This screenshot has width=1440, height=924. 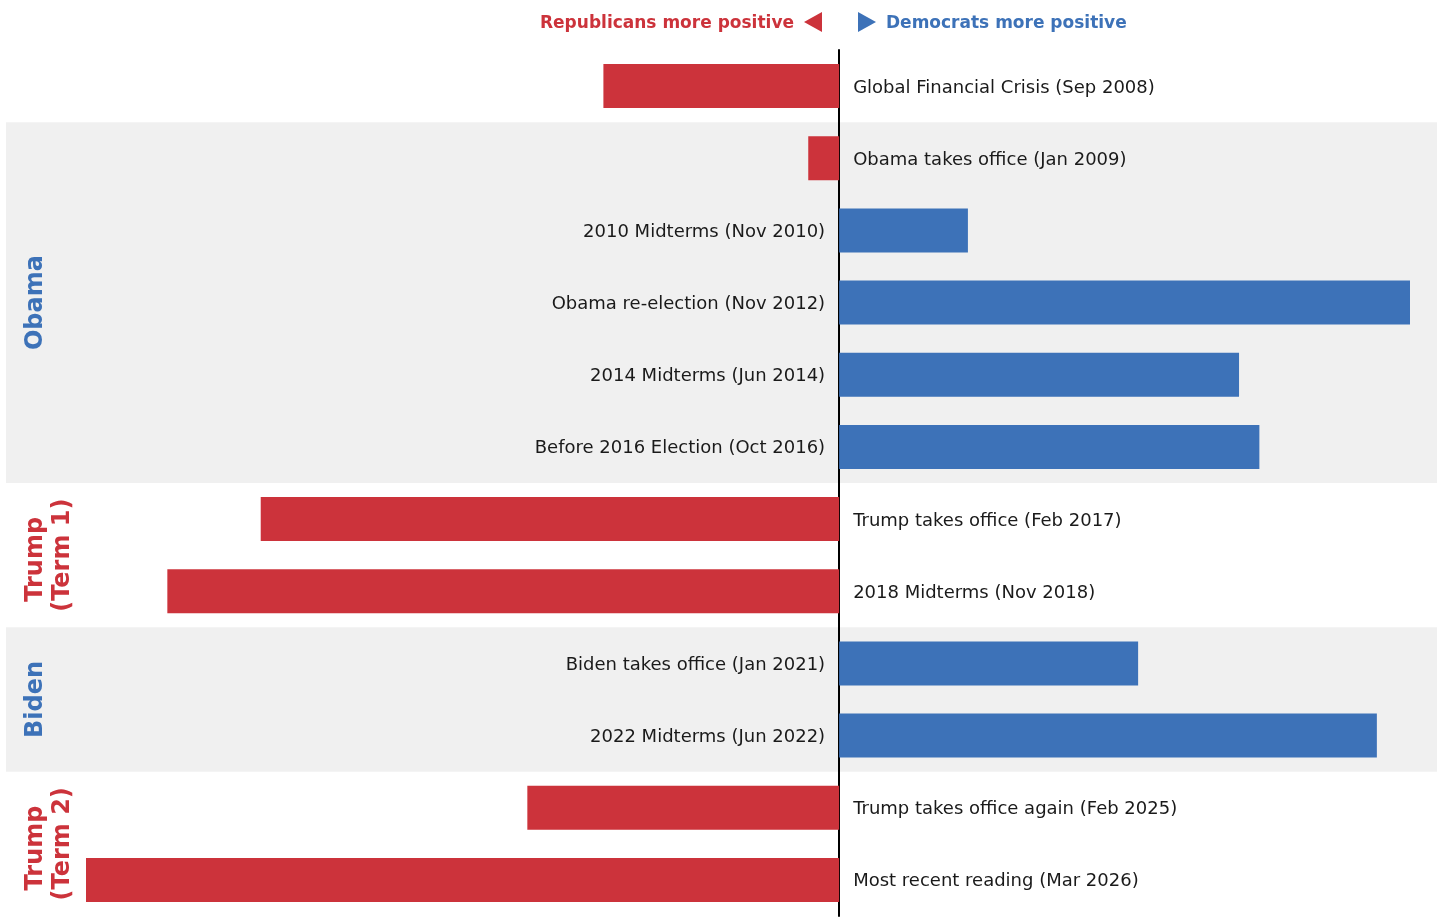 What do you see at coordinates (1004, 86) in the screenshot?
I see `y-tick-label: Global Financial Crisis (Sep 2008)` at bounding box center [1004, 86].